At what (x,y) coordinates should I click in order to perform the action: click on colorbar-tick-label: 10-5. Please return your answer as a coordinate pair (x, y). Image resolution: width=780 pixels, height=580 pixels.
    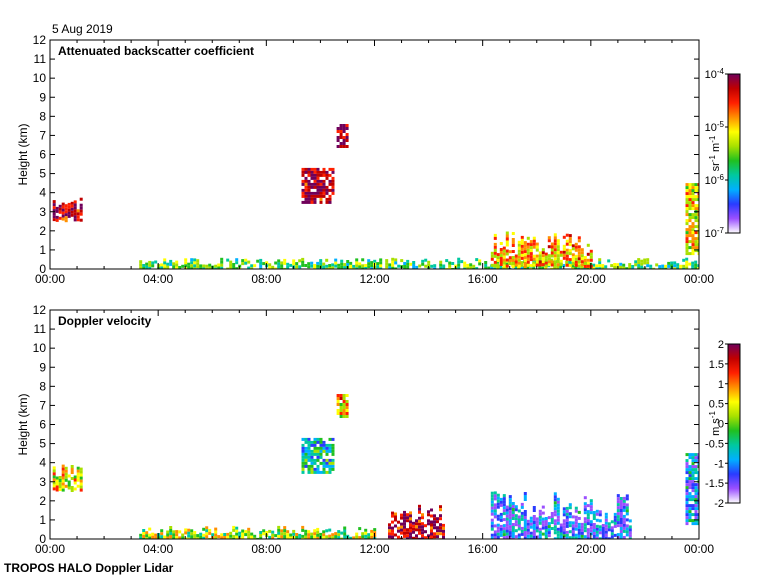
    Looking at the image, I should click on (715, 127).